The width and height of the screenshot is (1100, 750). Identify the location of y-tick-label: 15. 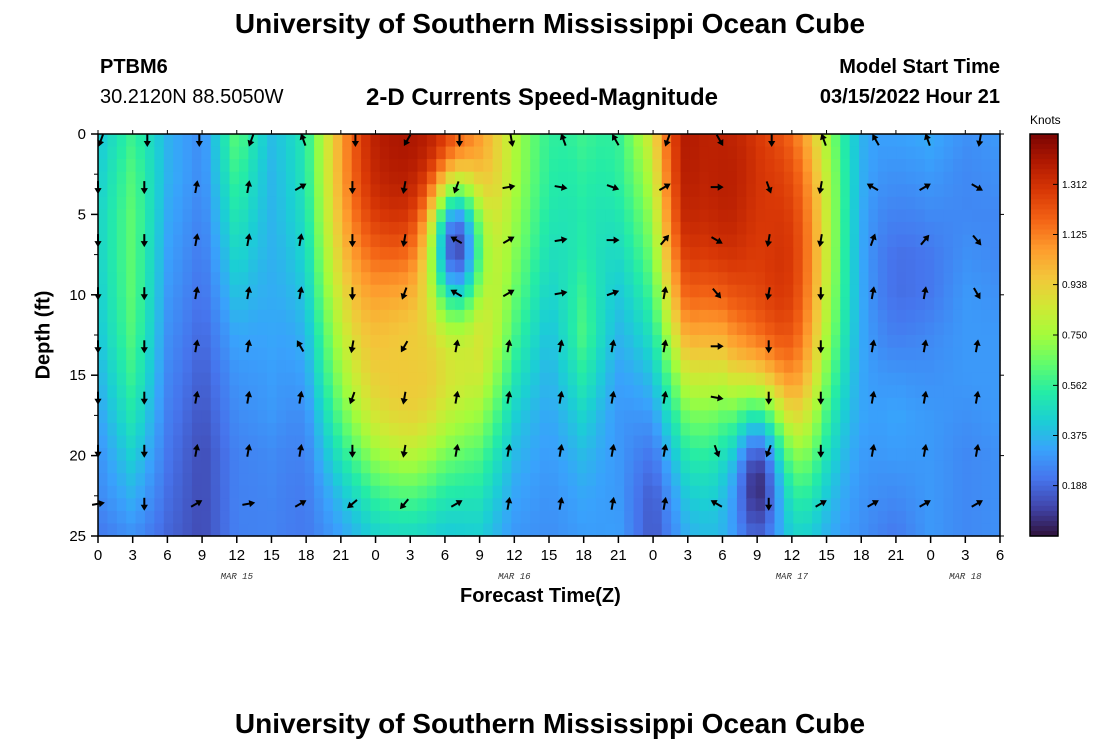
(77, 375).